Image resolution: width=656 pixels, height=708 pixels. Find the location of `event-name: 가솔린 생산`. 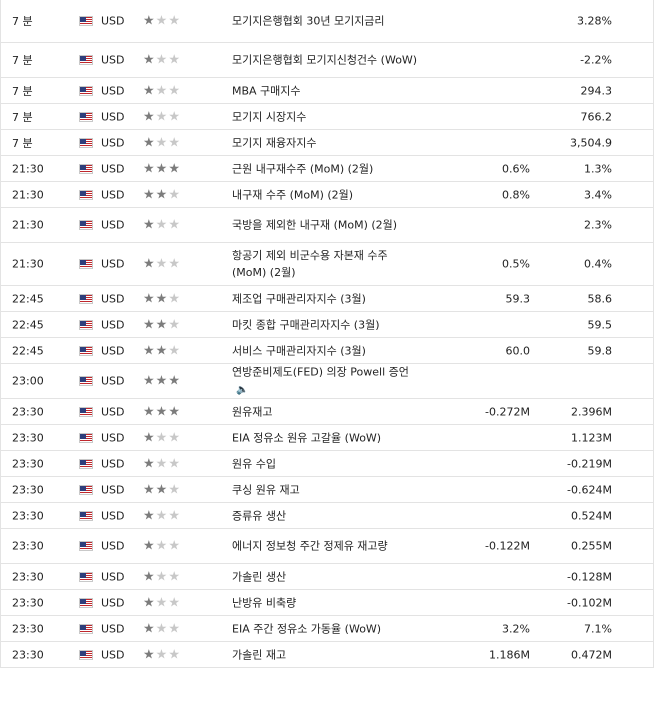

event-name: 가솔린 생산 is located at coordinates (327, 576).